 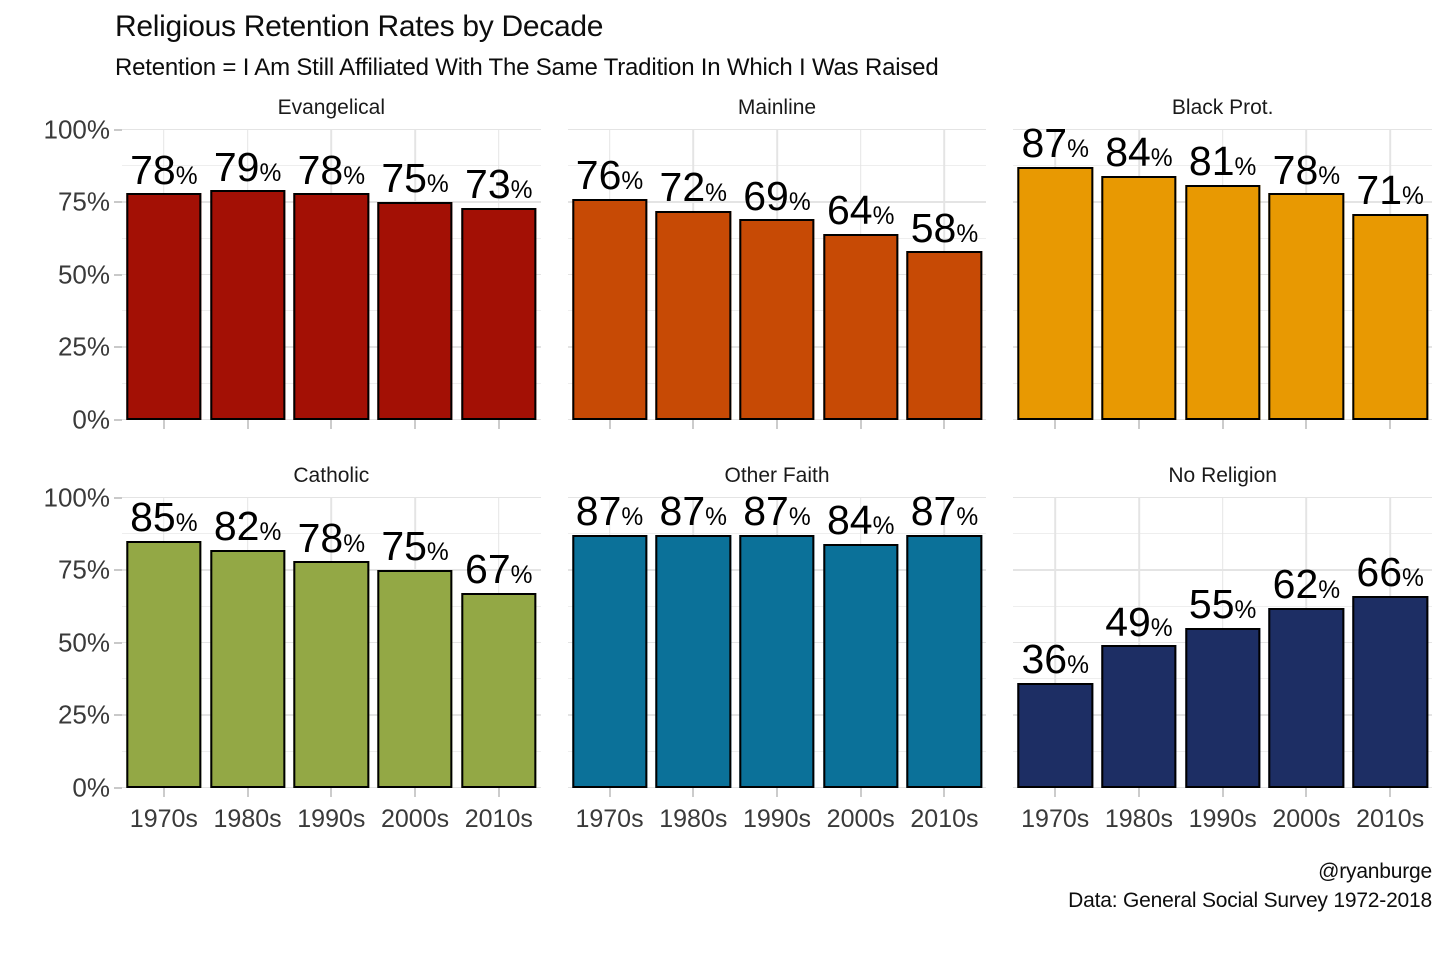 I want to click on facet-title: Catholic, so click(x=331, y=475).